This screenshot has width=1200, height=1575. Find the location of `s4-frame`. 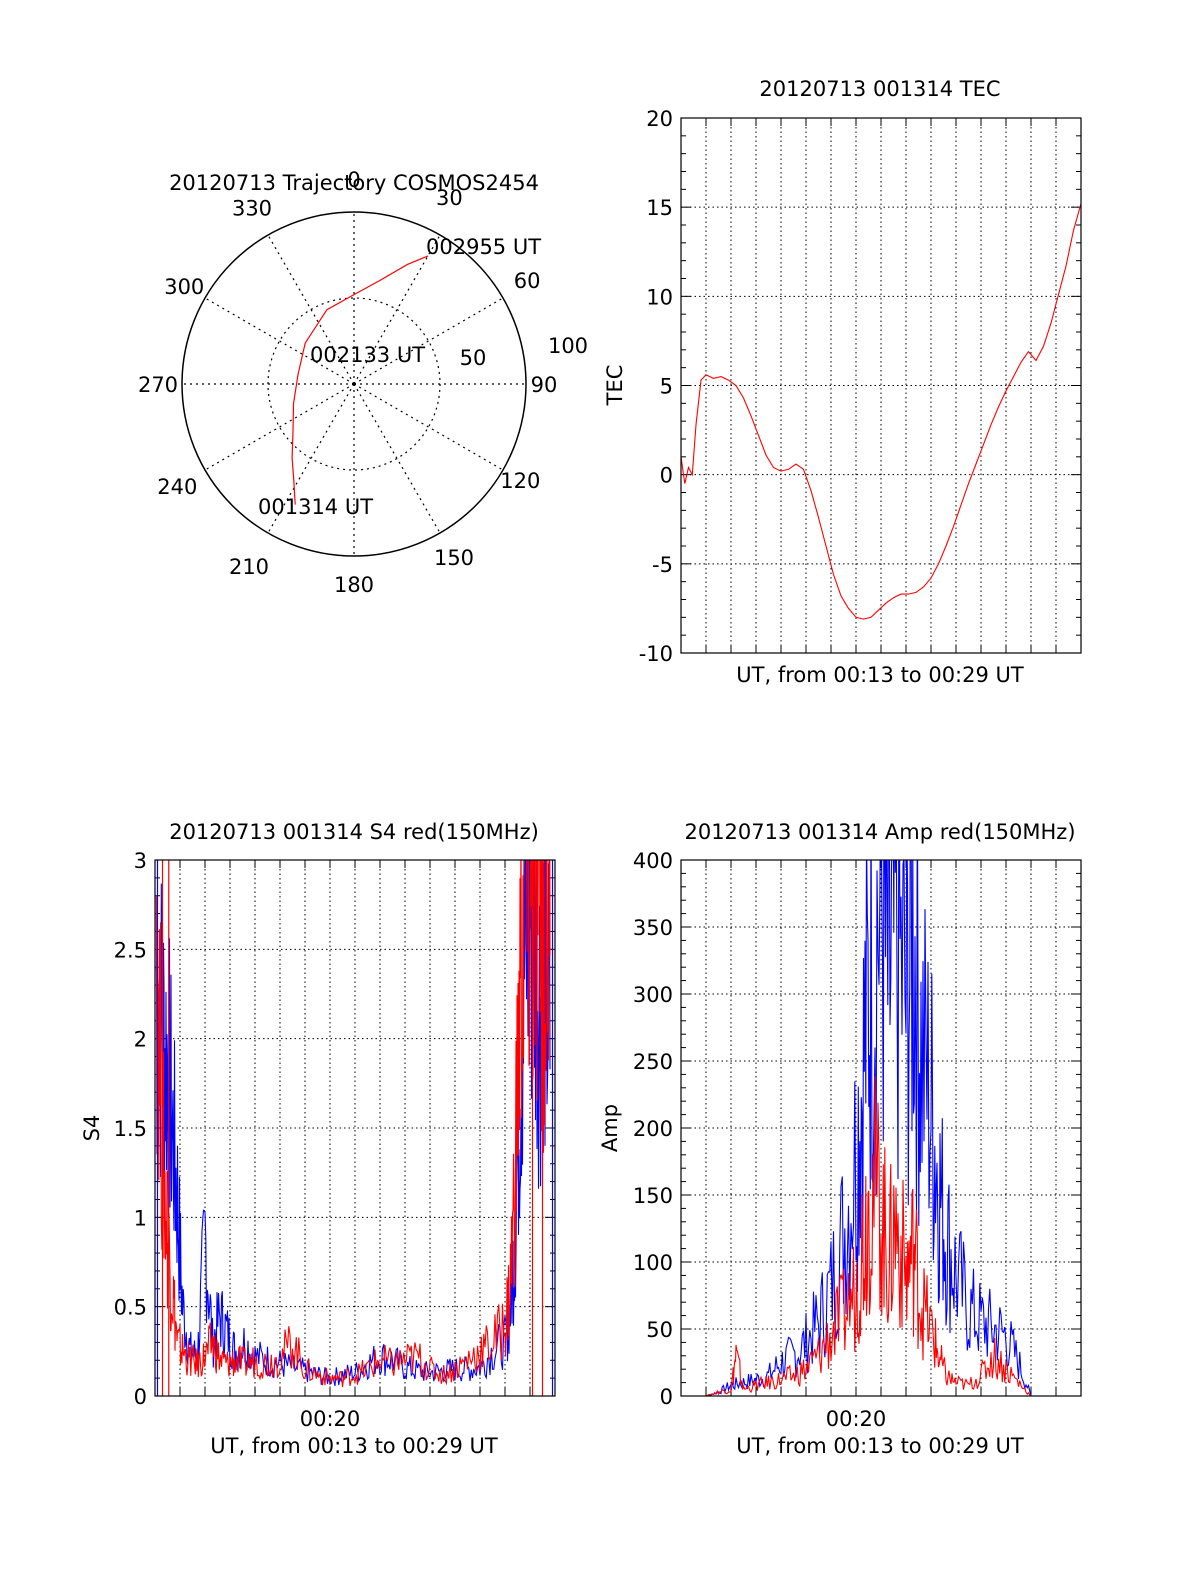

s4-frame is located at coordinates (355, 1128).